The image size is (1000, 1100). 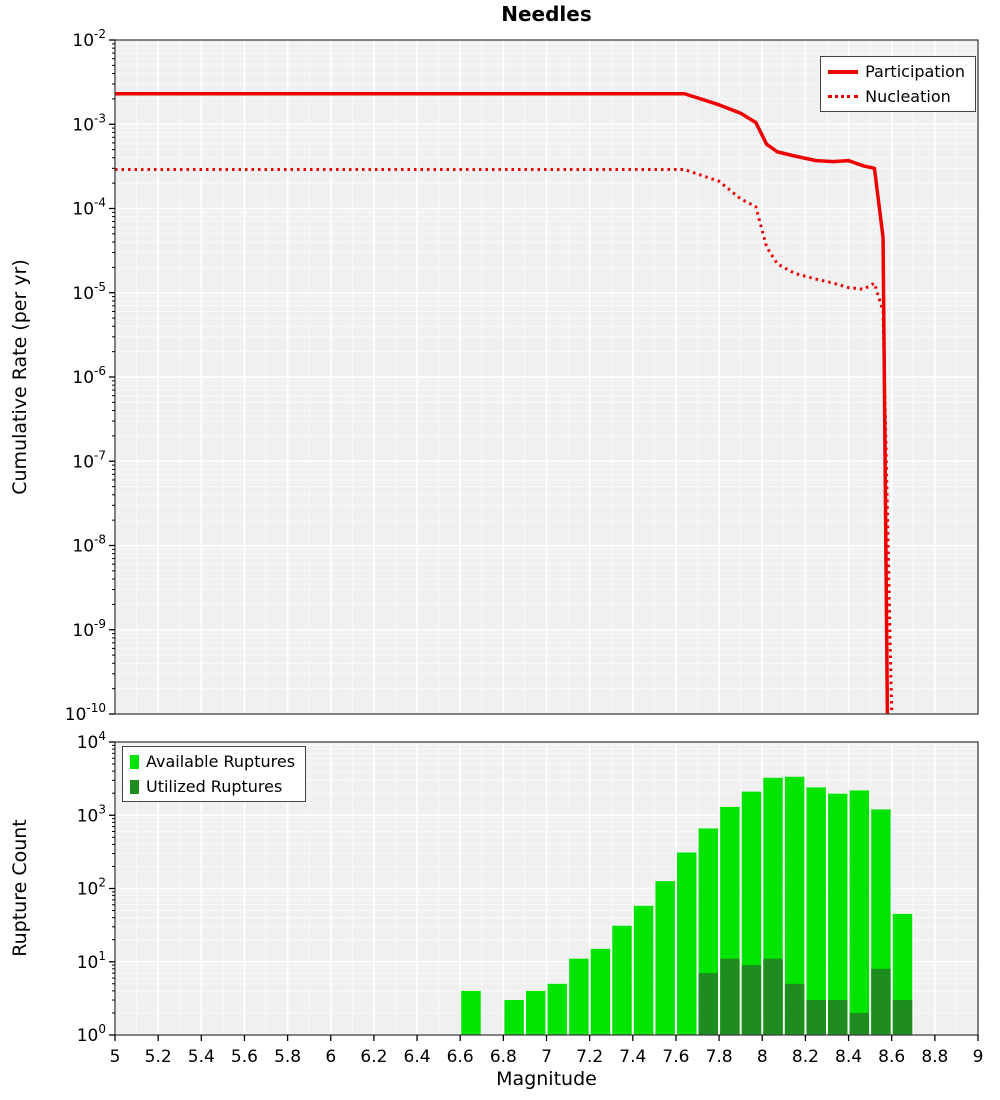 I want to click on svg-text: 10⁻⁶, so click(x=89, y=376).